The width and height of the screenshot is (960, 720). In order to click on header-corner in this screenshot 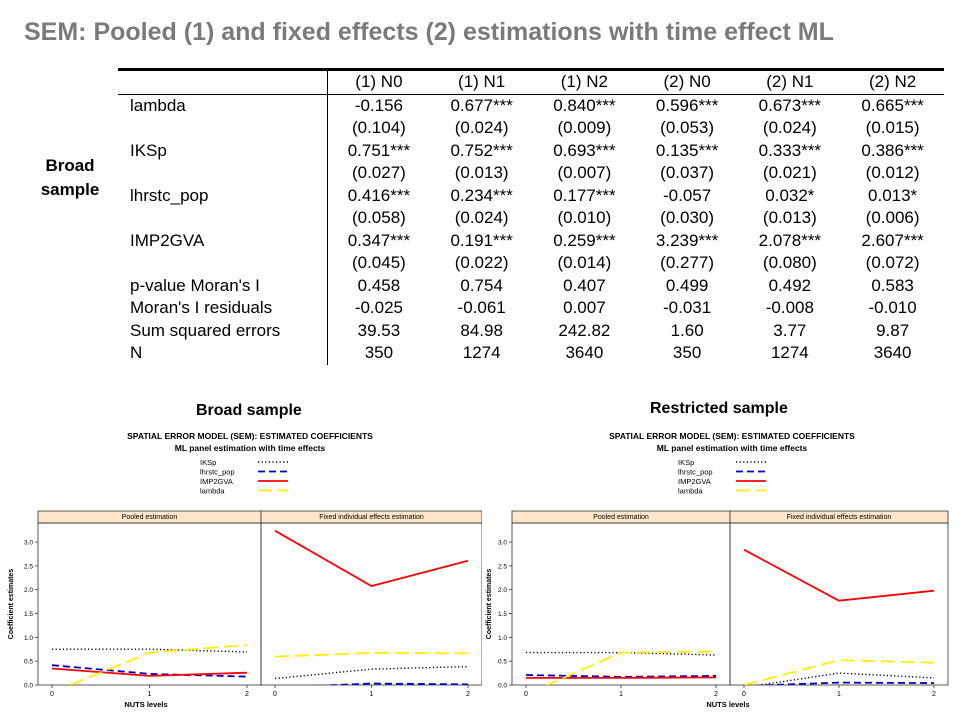, I will do `click(223, 83)`.